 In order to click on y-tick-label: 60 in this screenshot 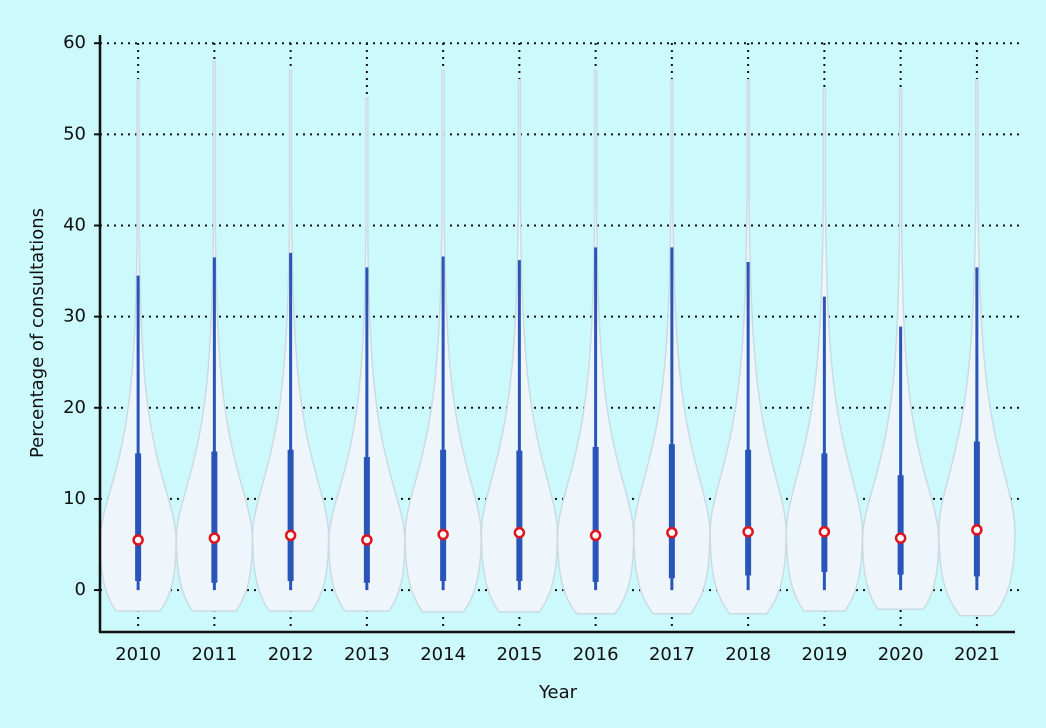, I will do `click(74, 42)`.